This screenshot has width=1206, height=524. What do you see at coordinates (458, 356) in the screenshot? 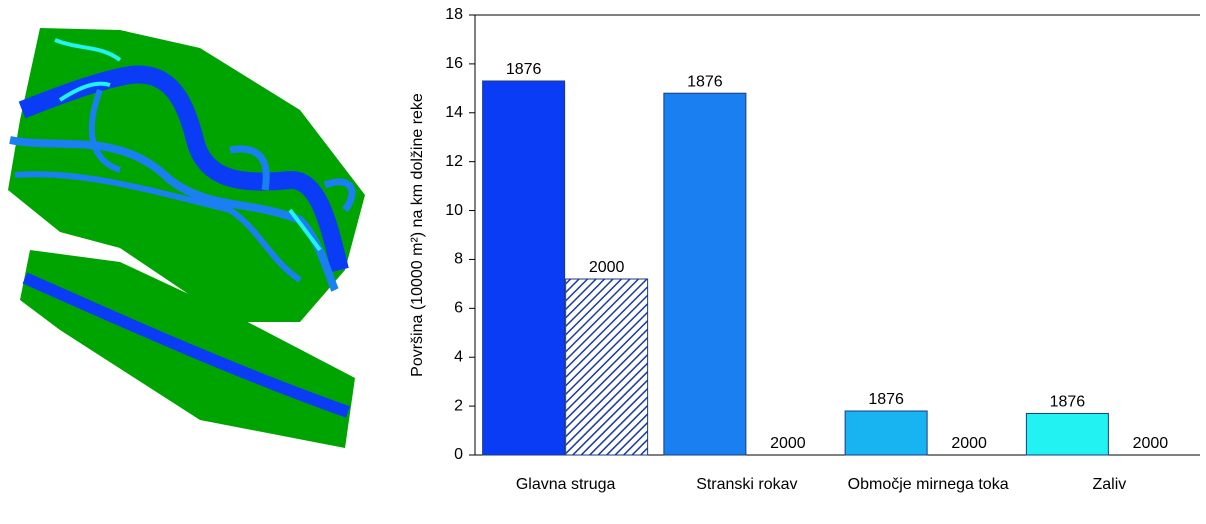
I see `y-tick-label: 4` at bounding box center [458, 356].